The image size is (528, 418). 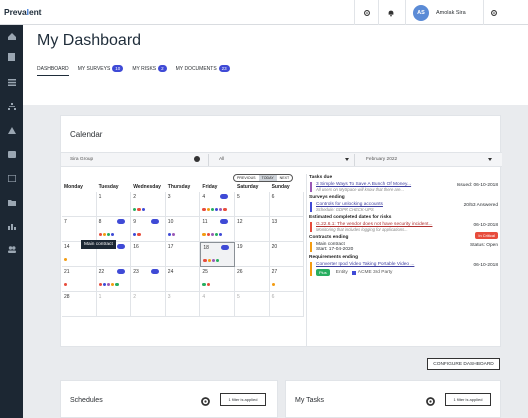 I want to click on user-menu: AS Amolak Sira, so click(x=444, y=12).